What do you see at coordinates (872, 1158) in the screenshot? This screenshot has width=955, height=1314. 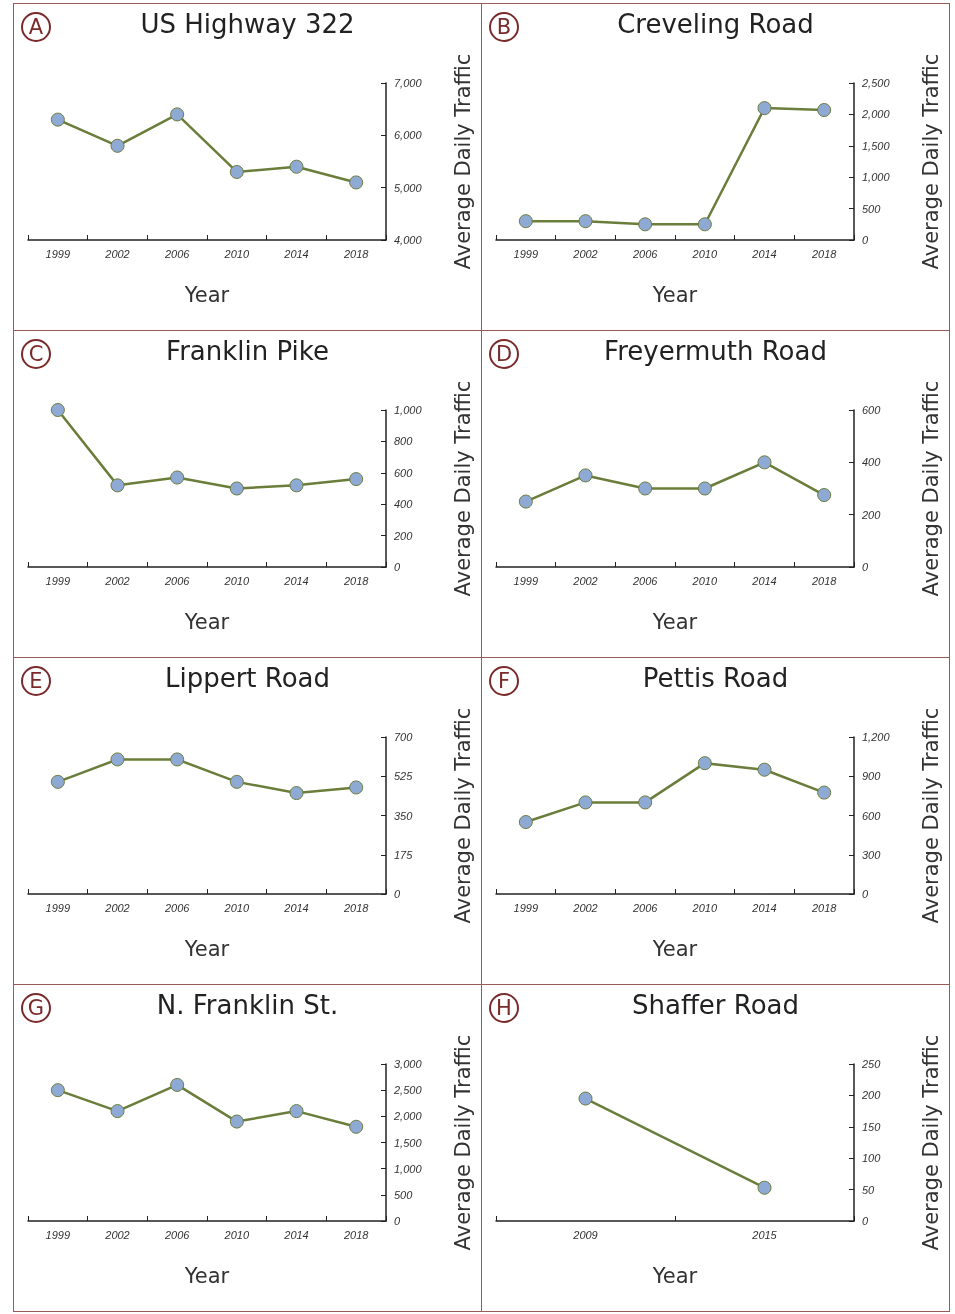 I see `y-tick-label: 100` at bounding box center [872, 1158].